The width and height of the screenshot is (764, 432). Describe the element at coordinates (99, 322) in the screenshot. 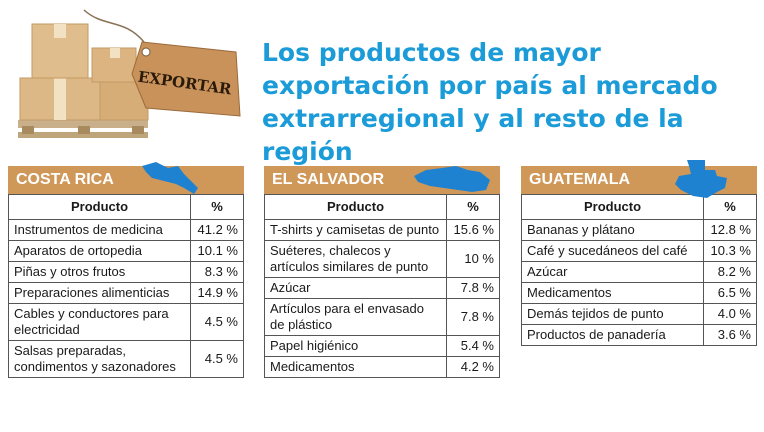

I see `product-cell: Cables y conductores para electricidad` at that location.